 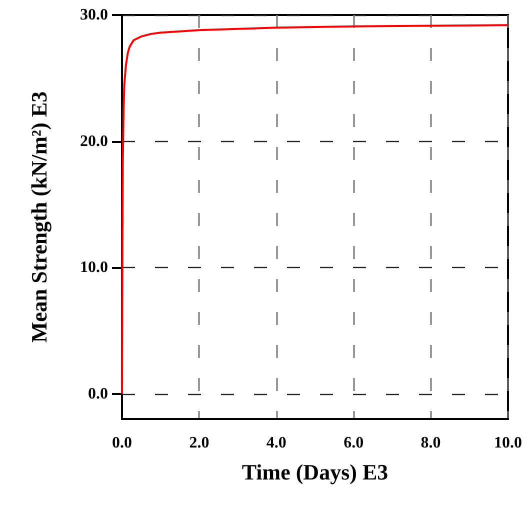 What do you see at coordinates (122, 443) in the screenshot?
I see `x-tick-label: 0.0` at bounding box center [122, 443].